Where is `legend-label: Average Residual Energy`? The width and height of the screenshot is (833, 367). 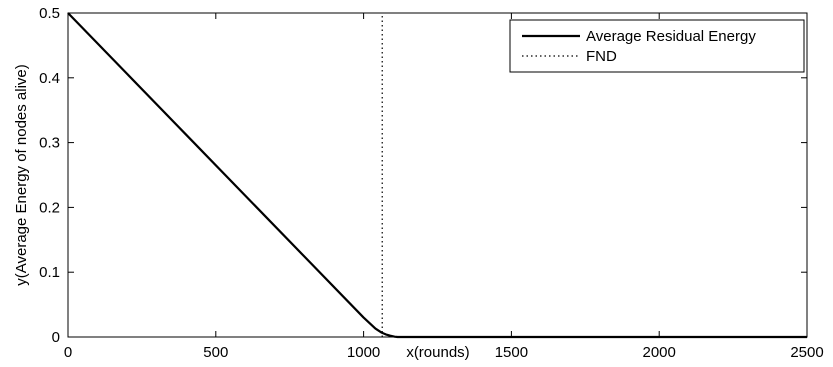
legend-label: Average Residual Energy is located at coordinates (671, 36).